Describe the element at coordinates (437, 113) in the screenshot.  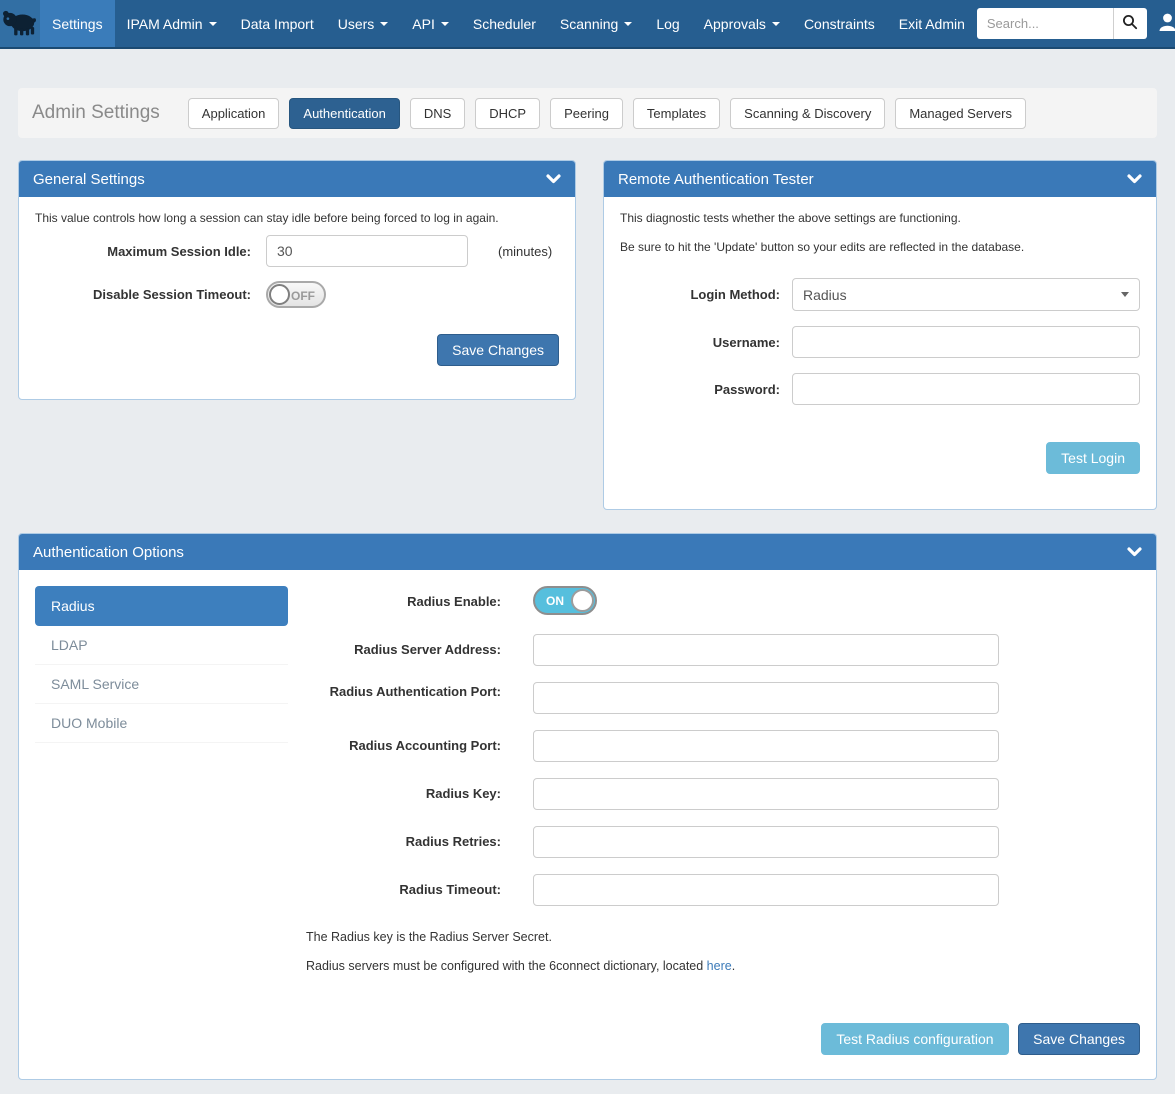
I see `tab-dns: DNS` at that location.